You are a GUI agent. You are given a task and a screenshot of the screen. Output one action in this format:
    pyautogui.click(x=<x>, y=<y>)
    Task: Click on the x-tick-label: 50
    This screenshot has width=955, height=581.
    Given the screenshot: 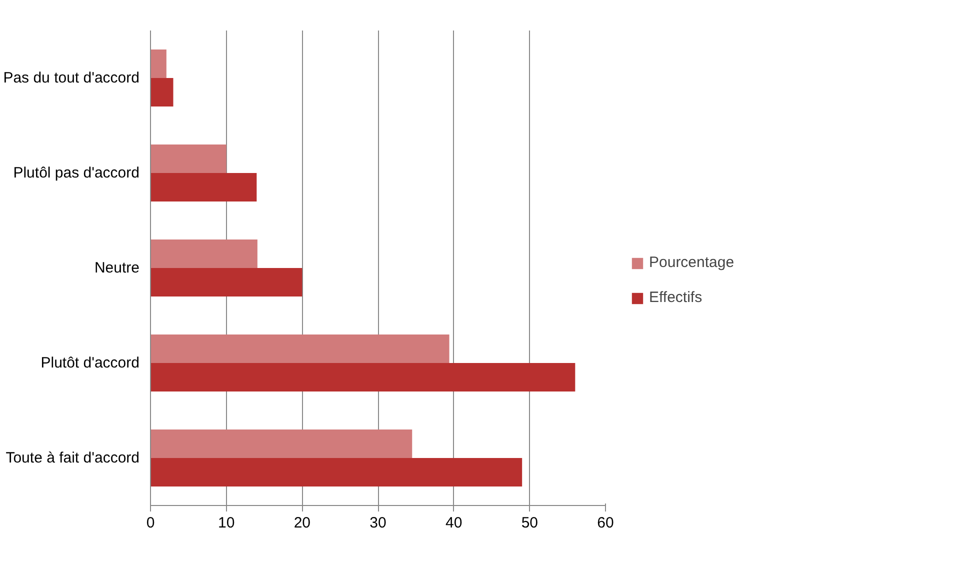 What is the action you would take?
    pyautogui.click(x=529, y=523)
    